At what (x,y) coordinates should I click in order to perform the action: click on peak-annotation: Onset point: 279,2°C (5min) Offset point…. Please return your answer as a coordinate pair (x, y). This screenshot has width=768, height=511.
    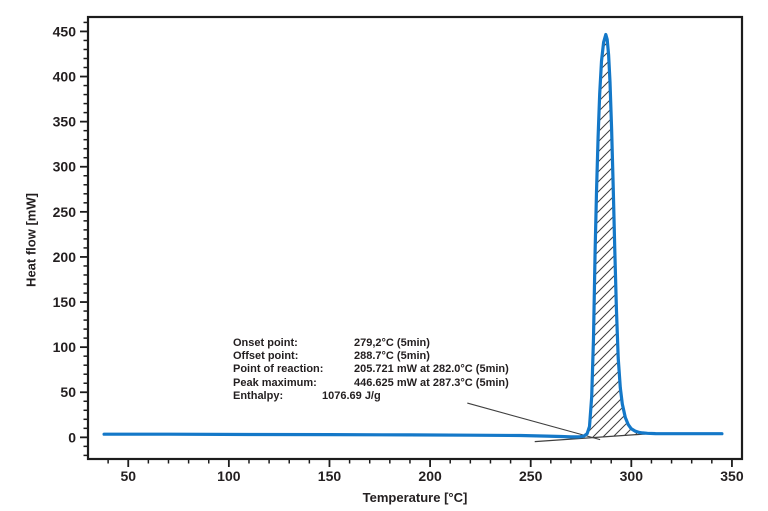
    Looking at the image, I should click on (371, 370).